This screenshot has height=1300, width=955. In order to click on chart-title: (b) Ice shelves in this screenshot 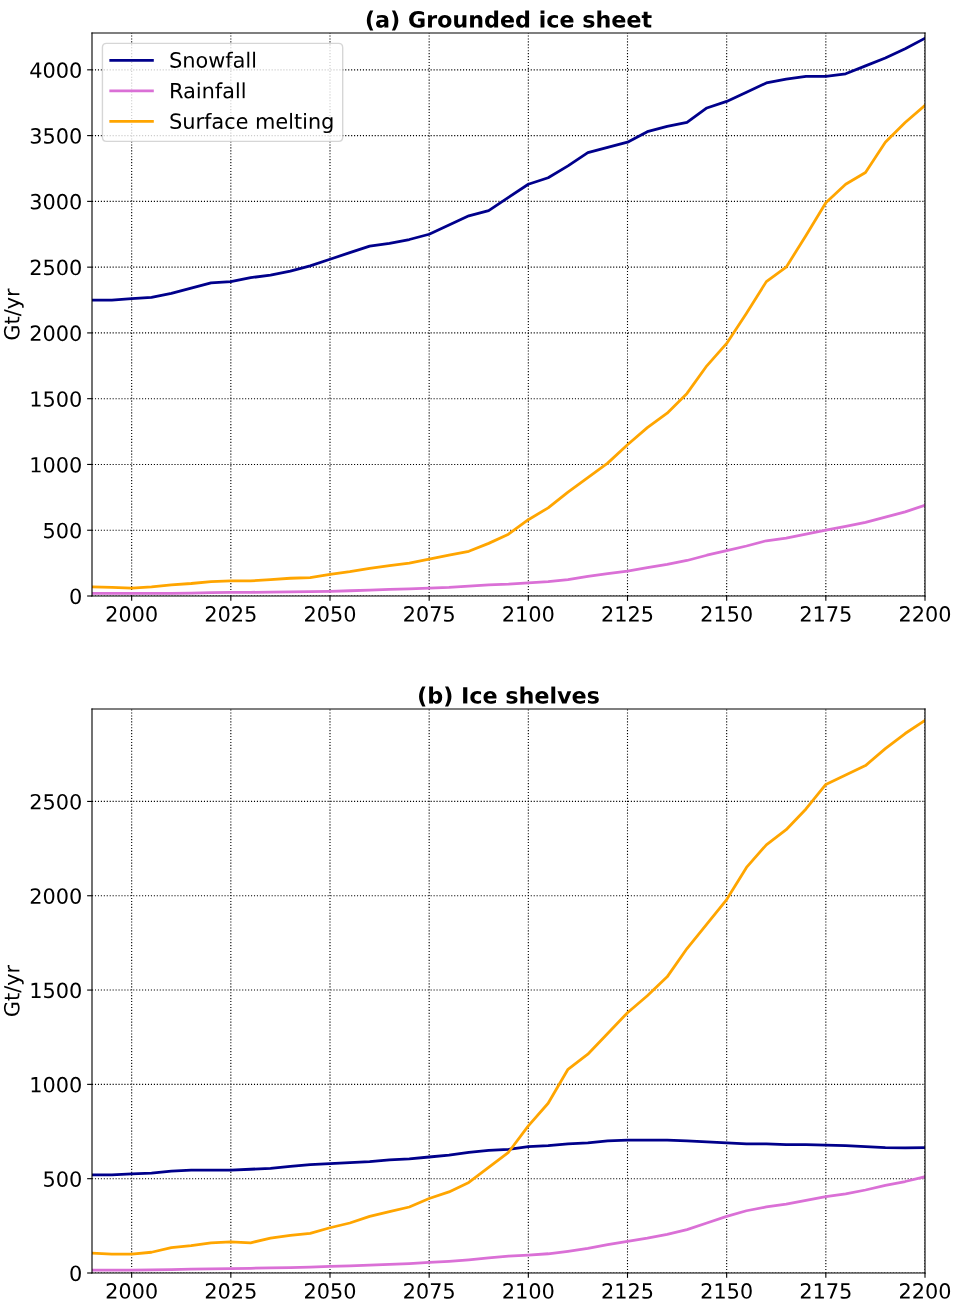, I will do `click(509, 696)`.